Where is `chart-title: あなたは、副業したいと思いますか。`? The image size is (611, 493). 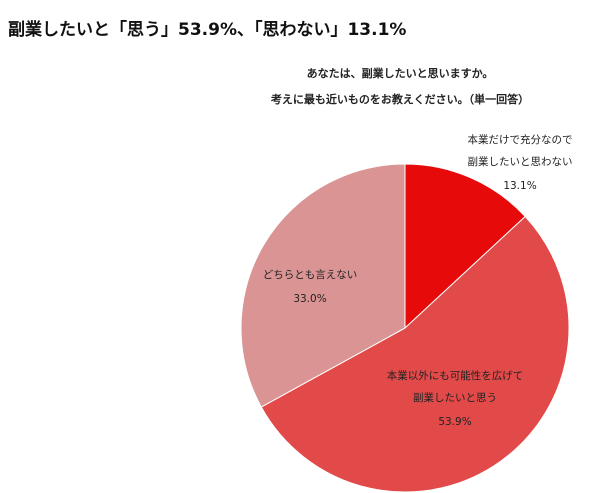 chart-title: あなたは、副業したいと思いますか。 is located at coordinates (400, 73).